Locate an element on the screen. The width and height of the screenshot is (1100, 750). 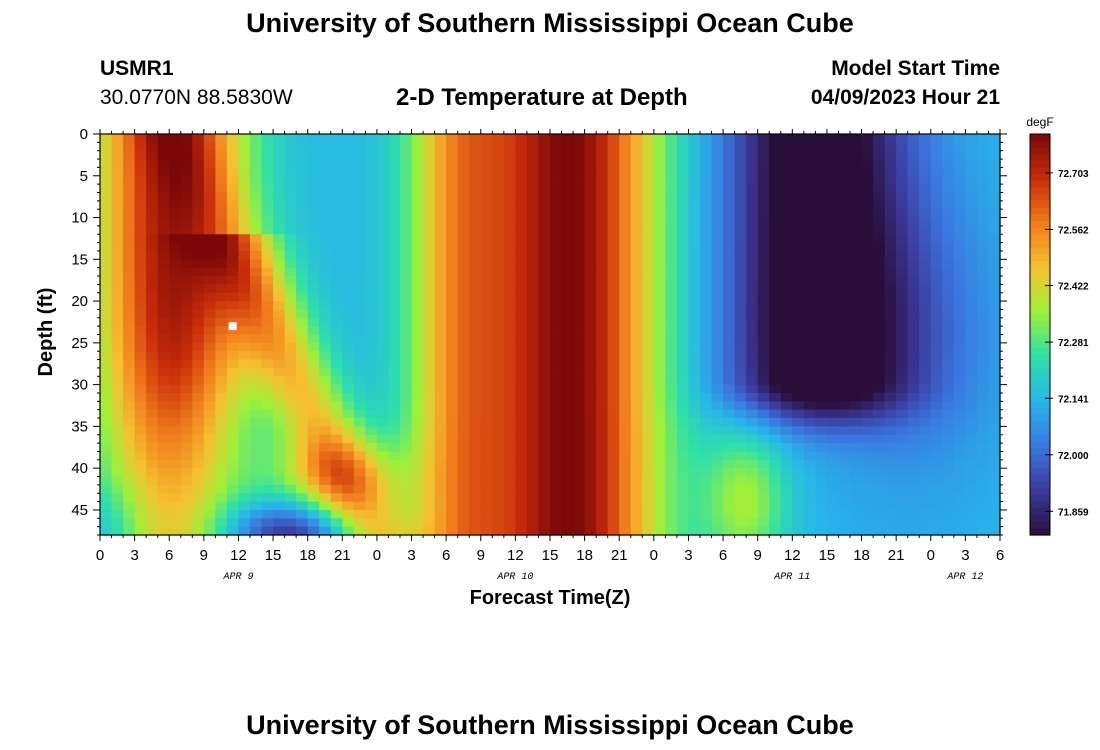
colorbar-tick-label: 71.859 is located at coordinates (1073, 512).